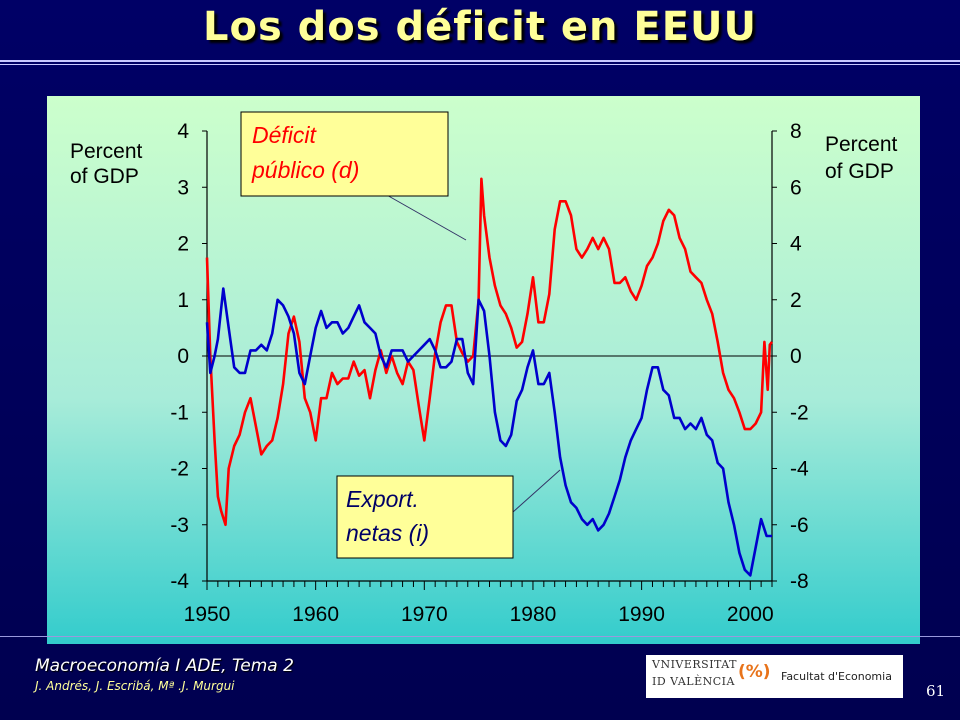 This screenshot has width=960, height=720. Describe the element at coordinates (859, 171) in the screenshot. I see `right-axis-label-line2: of GDP` at that location.